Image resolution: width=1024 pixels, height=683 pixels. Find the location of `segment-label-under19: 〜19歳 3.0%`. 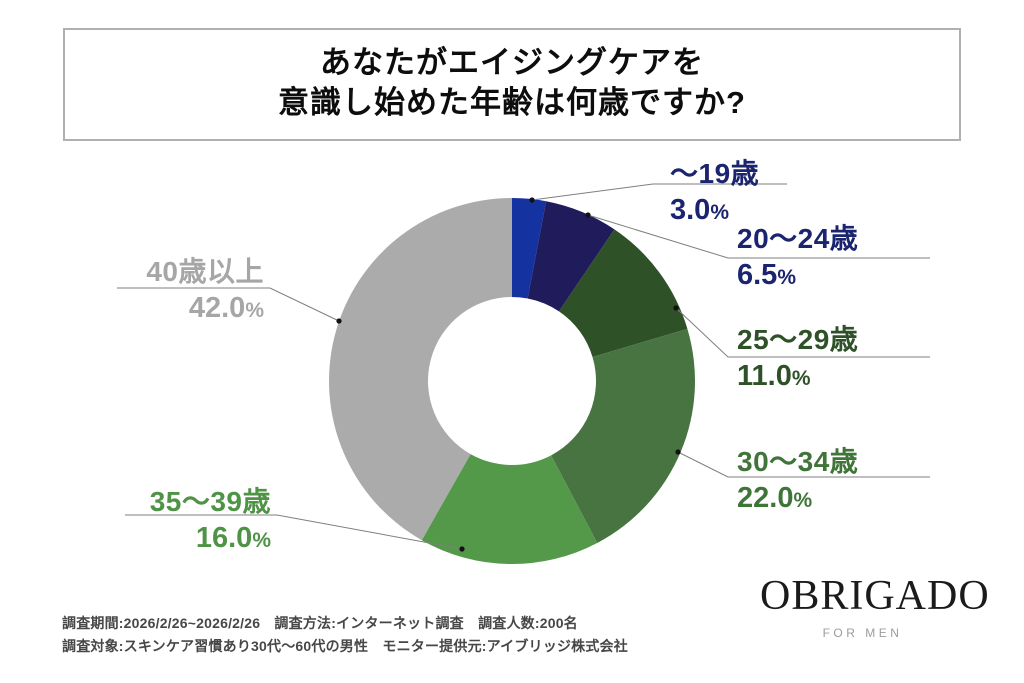

segment-label-under19: 〜19歳 3.0% is located at coordinates (714, 193).